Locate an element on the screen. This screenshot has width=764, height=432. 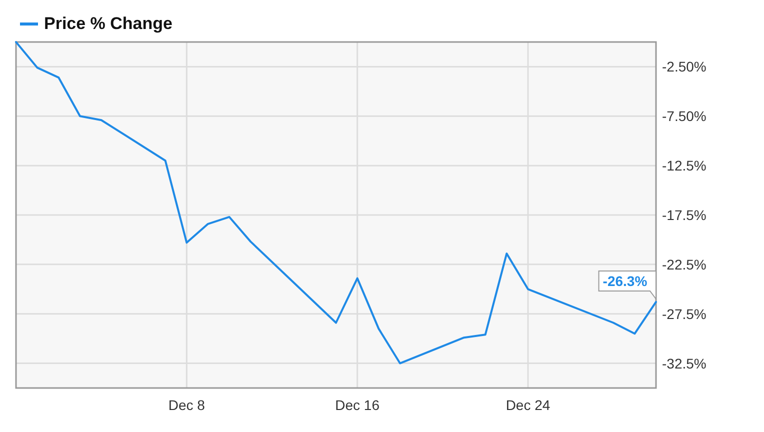
x-tick-label: Dec 8 is located at coordinates (187, 405).